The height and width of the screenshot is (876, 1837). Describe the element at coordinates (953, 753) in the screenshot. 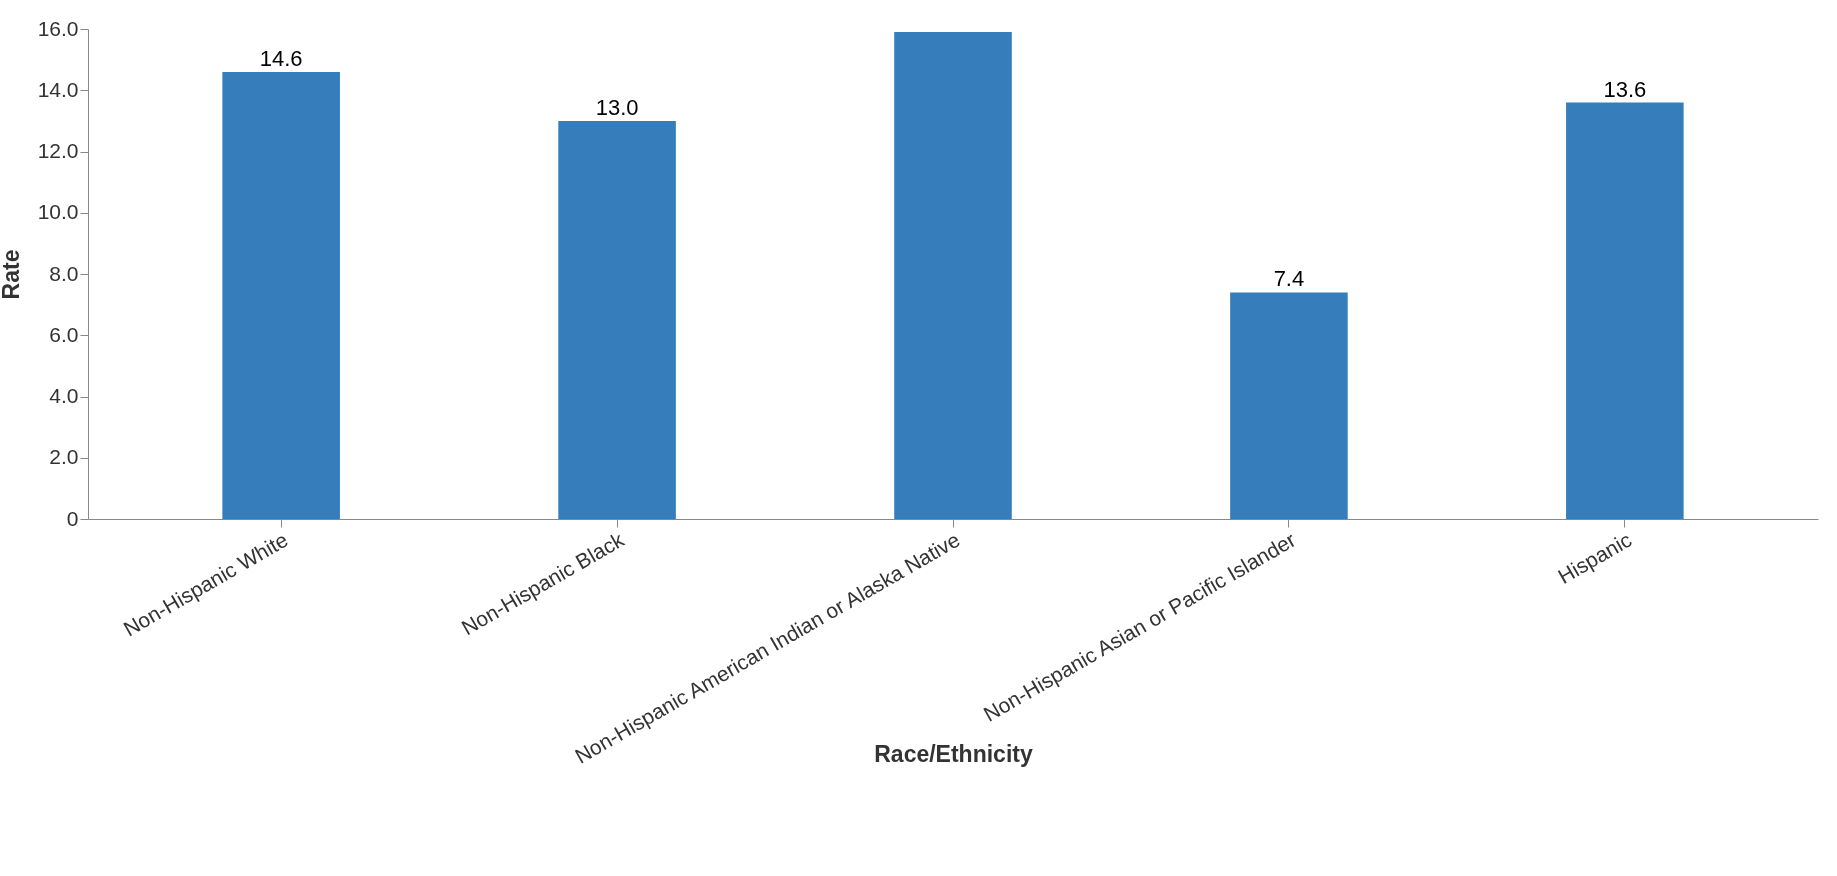

I see `x-axis-title: Race/Ethnicity` at that location.